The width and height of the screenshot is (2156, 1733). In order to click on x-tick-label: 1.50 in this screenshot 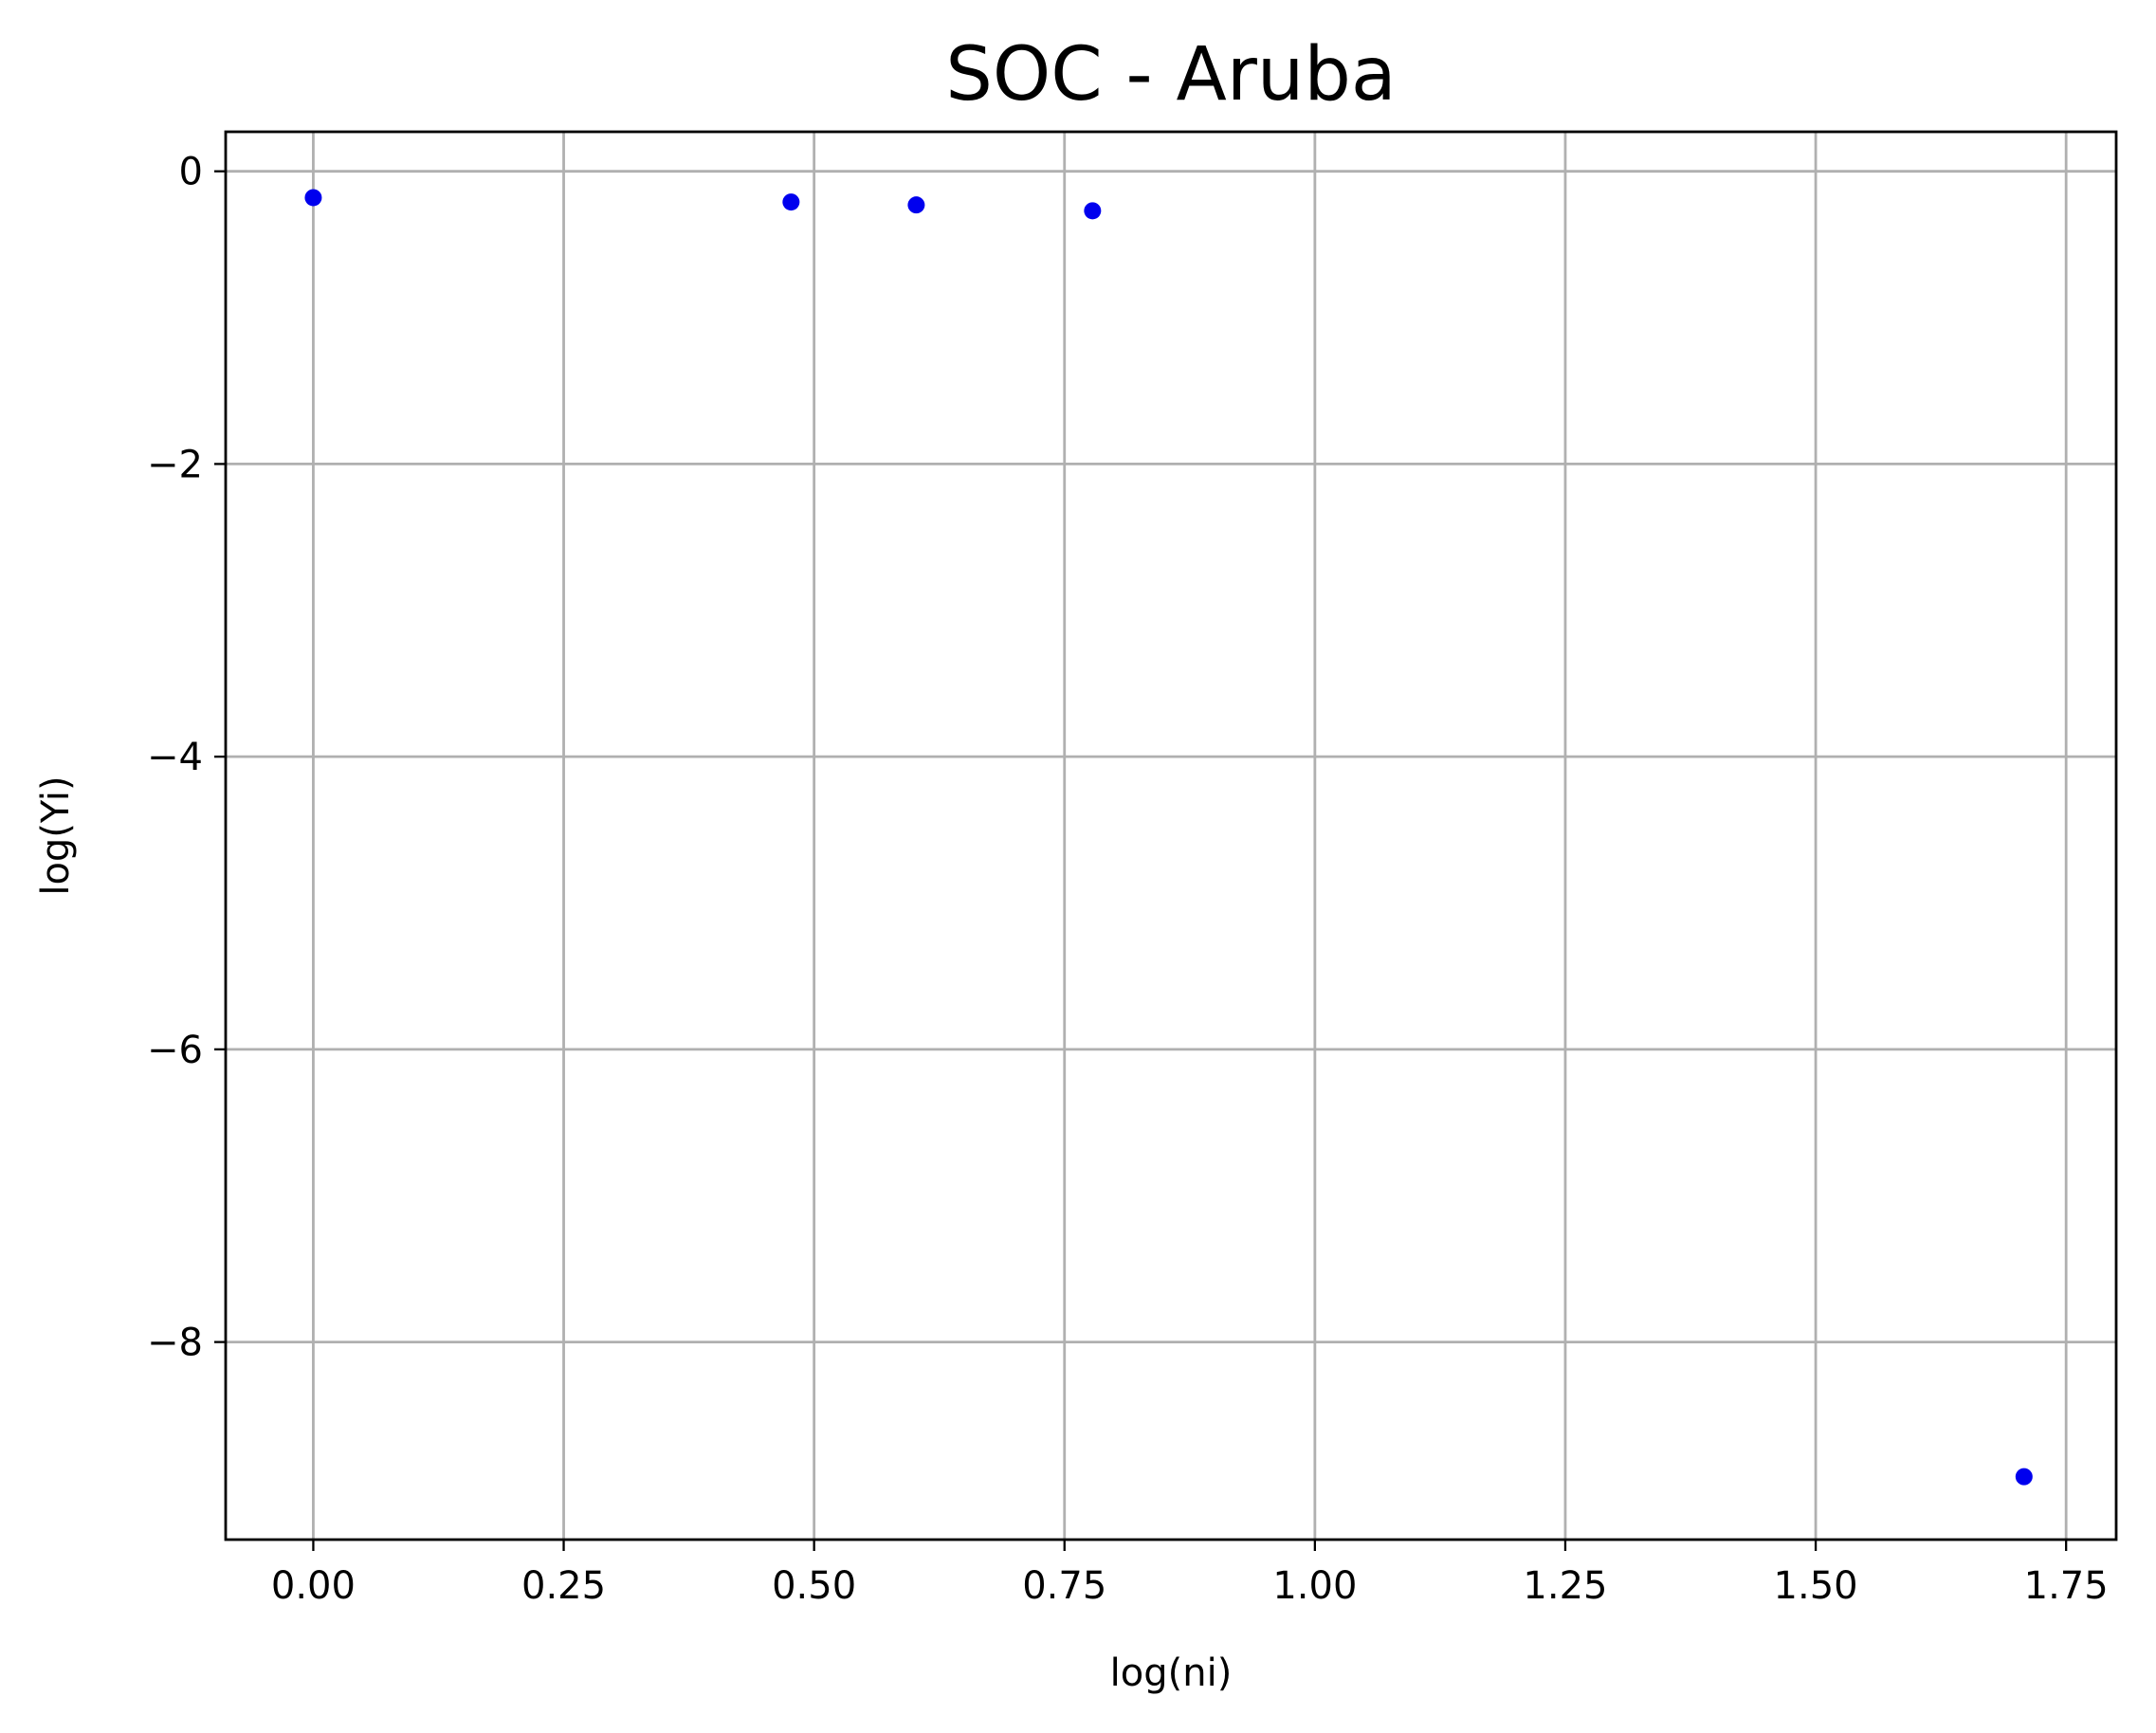, I will do `click(1816, 1586)`.